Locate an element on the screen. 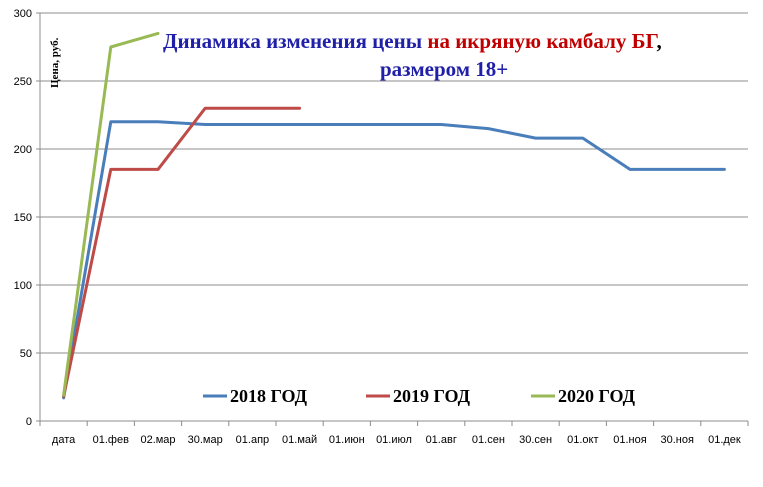 The image size is (763, 487). ytick-label-250: 250 is located at coordinates (23, 82).